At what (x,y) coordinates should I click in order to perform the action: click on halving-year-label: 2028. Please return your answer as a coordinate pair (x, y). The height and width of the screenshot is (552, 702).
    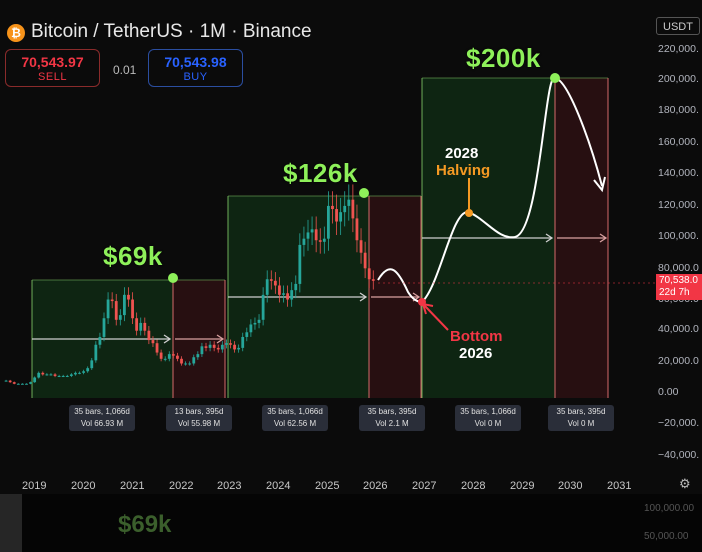
    Looking at the image, I should click on (462, 153).